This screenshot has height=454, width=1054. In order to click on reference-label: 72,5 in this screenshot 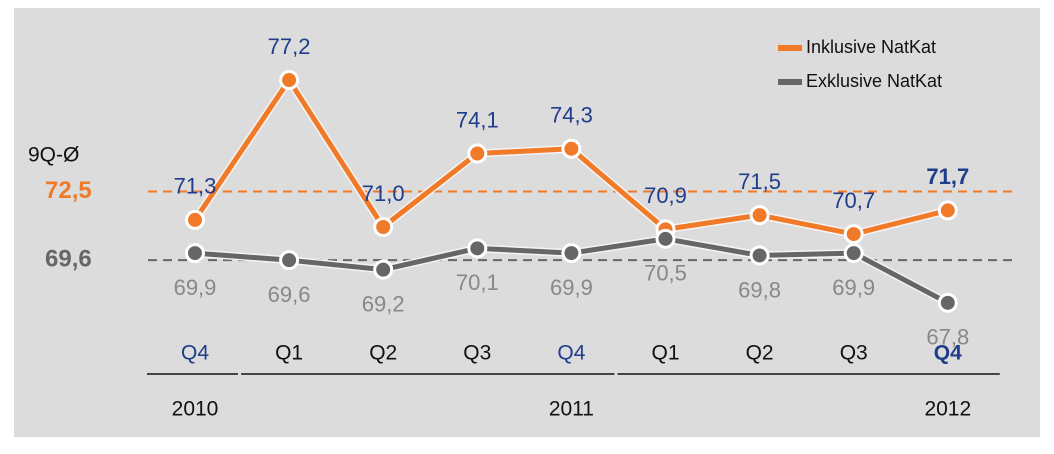, I will do `click(68, 190)`.